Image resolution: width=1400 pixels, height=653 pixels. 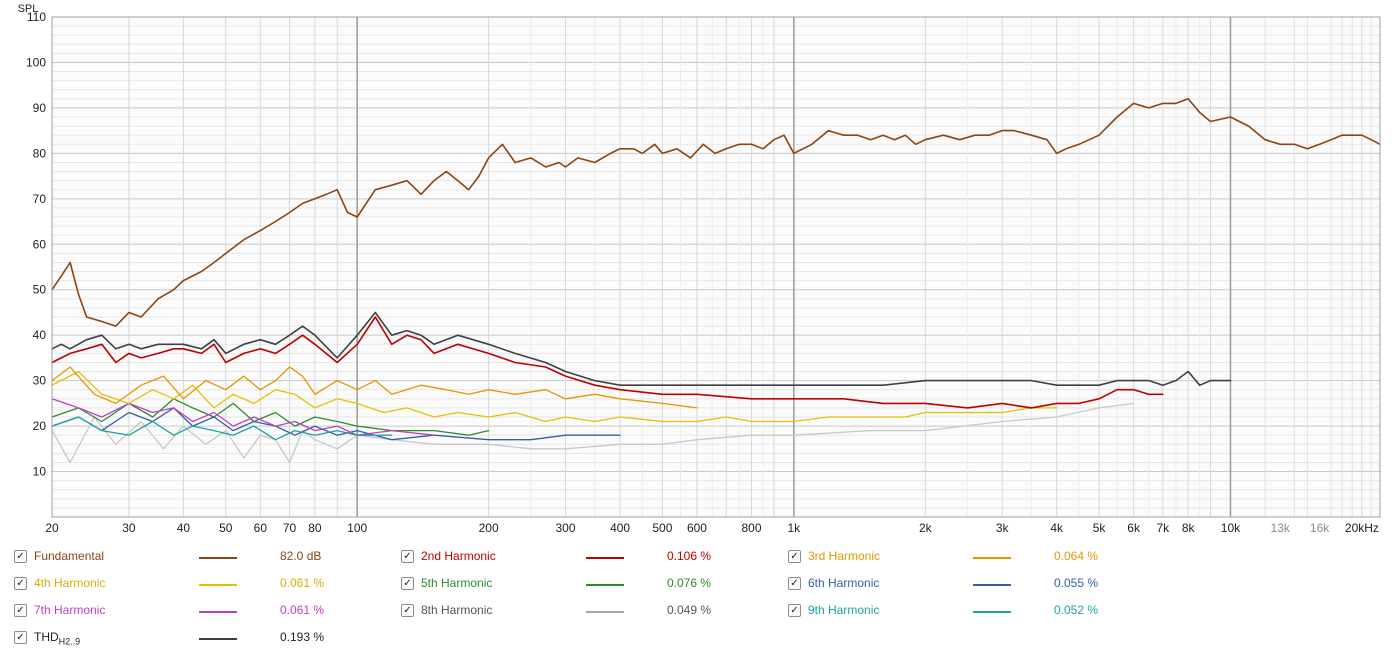 I want to click on legend-label: 5th Harmonic, so click(x=456, y=583).